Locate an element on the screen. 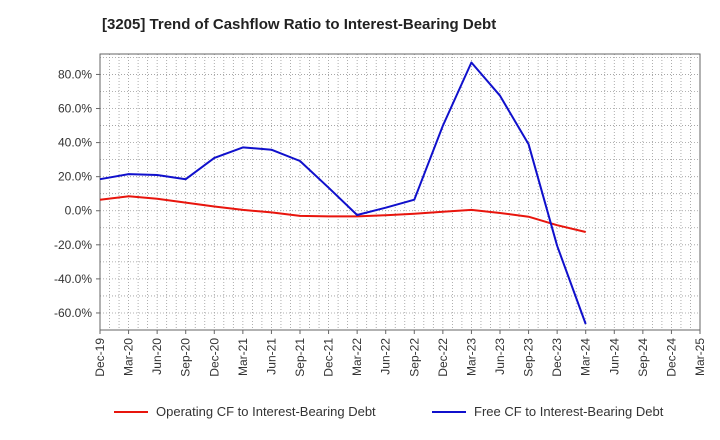  x-tick-label: Jun-23 is located at coordinates (500, 356).